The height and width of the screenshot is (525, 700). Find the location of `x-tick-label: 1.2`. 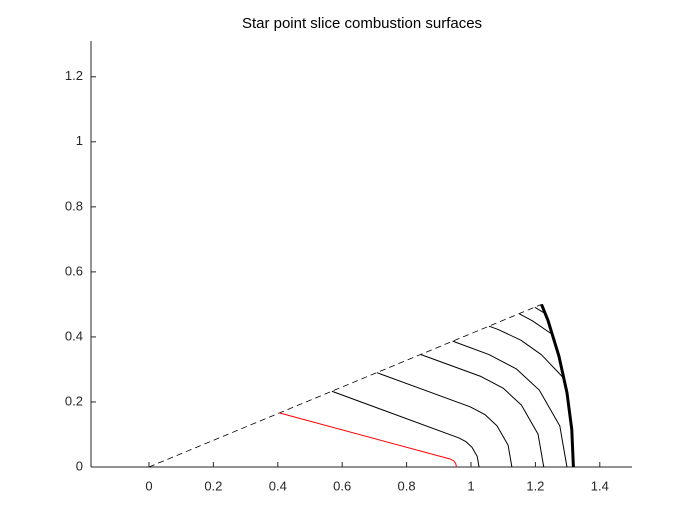

x-tick-label: 1.2 is located at coordinates (535, 485).